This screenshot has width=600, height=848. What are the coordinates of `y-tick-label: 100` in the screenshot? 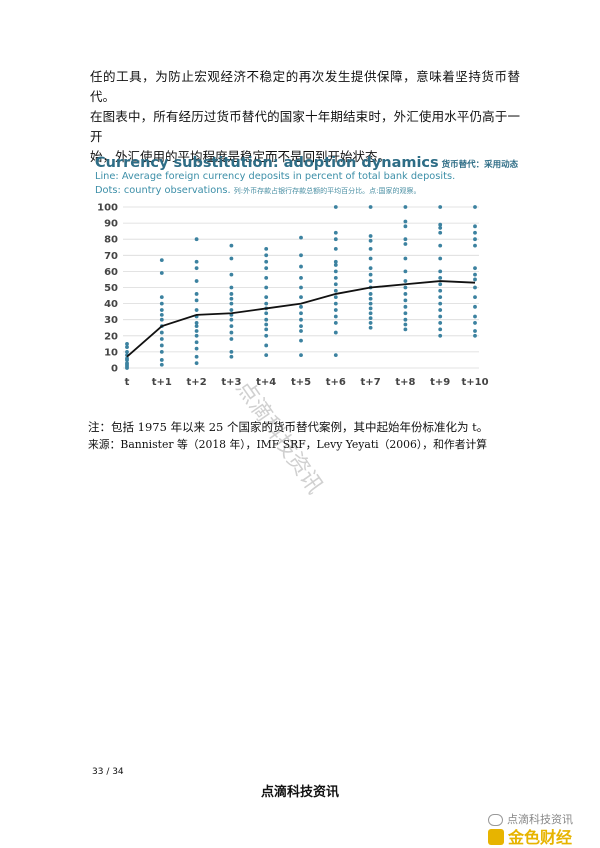 It's located at (107, 208).